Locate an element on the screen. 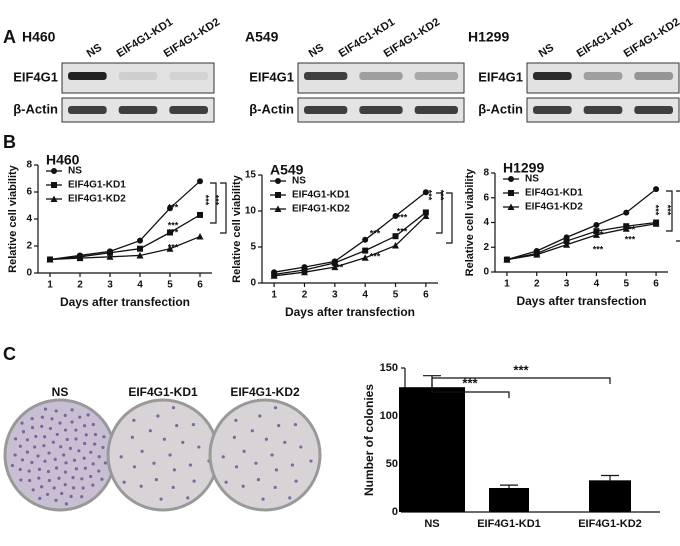 This screenshot has width=680, height=546. plate-label: EIF4G1-KD1 is located at coordinates (163, 392).